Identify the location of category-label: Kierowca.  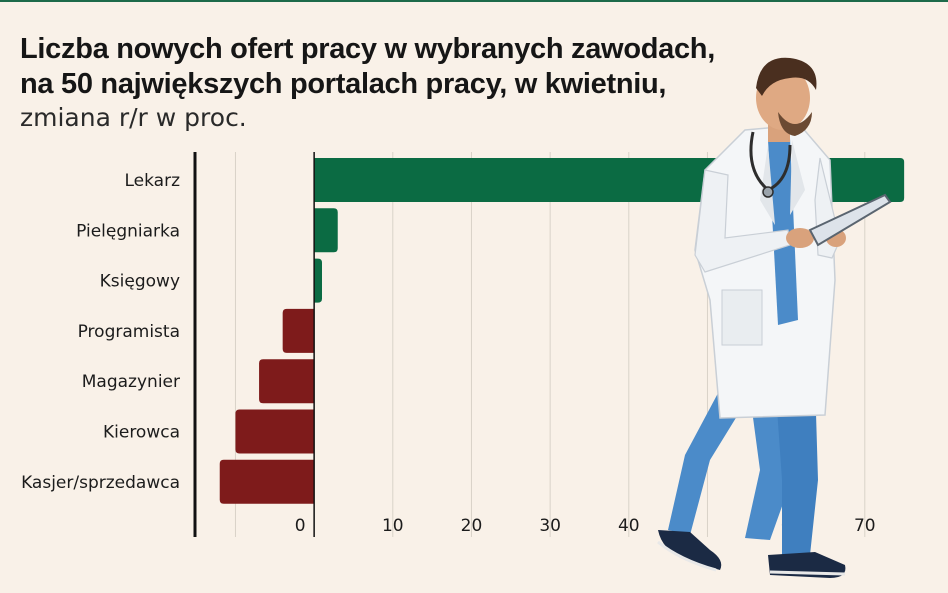
(141, 433).